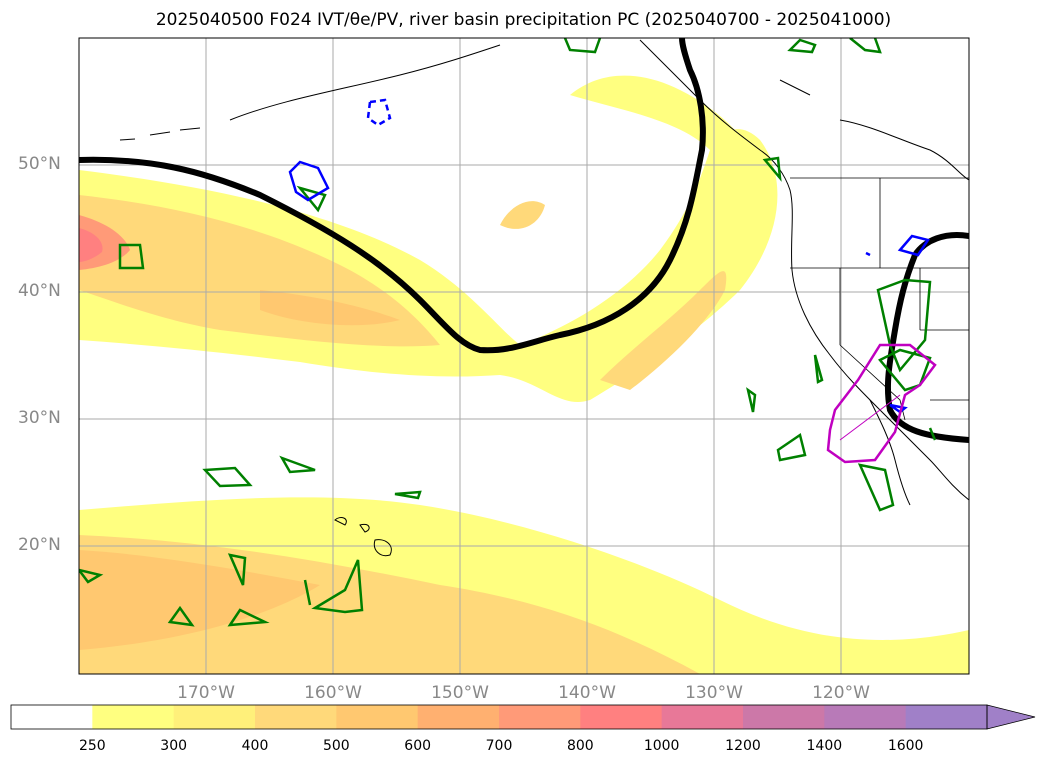 This screenshot has width=1047, height=767. I want to click on colorbar-frame, so click(499, 717).